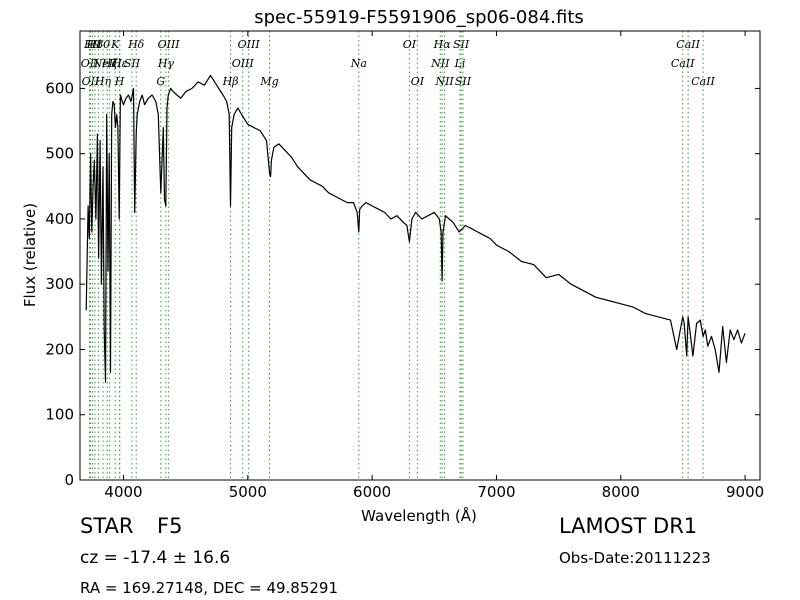  What do you see at coordinates (635, 558) in the screenshot?
I see `observation-date: Obs-Date:20111223` at bounding box center [635, 558].